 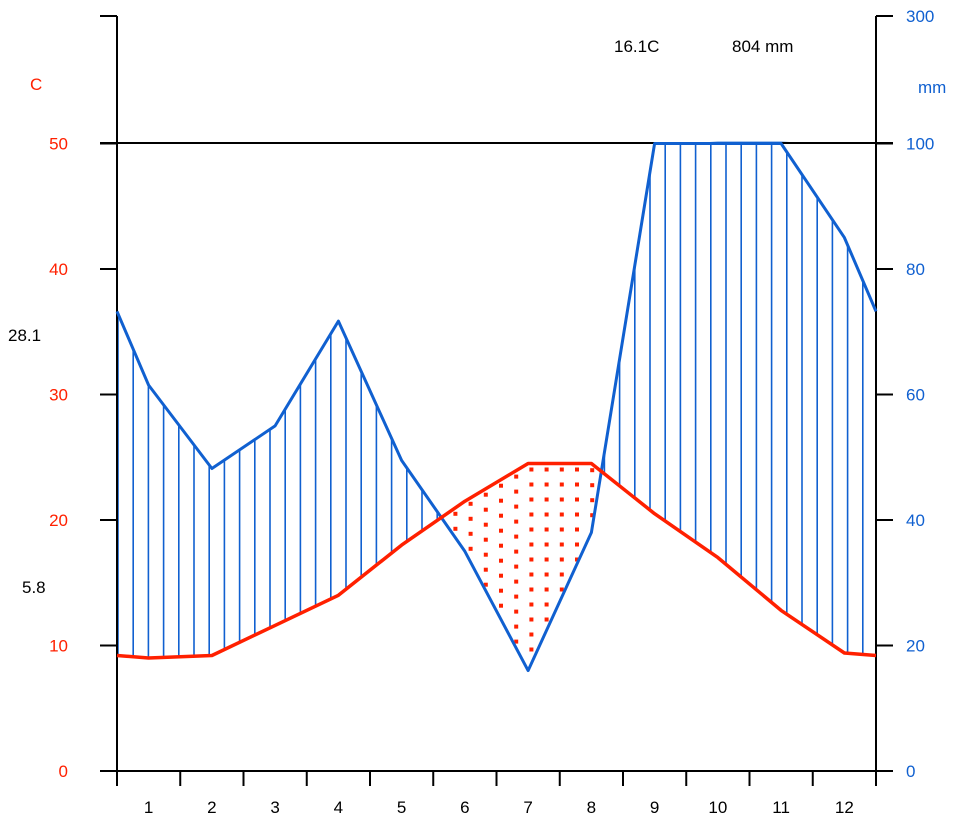 What do you see at coordinates (915, 269) in the screenshot?
I see `precipitation-tick-label: 80` at bounding box center [915, 269].